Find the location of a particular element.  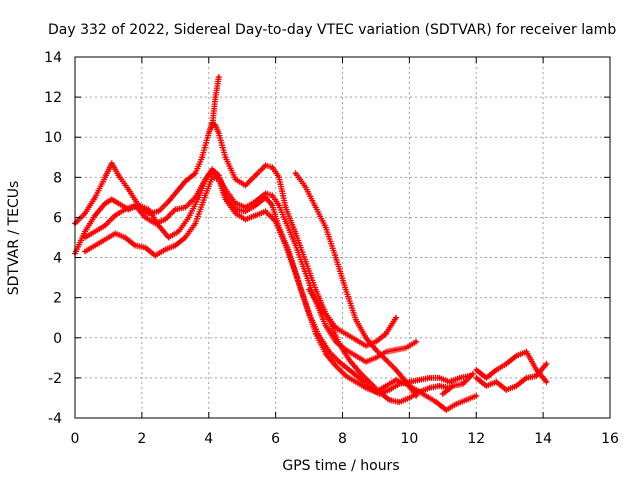

x-tick-label: 10 is located at coordinates (409, 439).